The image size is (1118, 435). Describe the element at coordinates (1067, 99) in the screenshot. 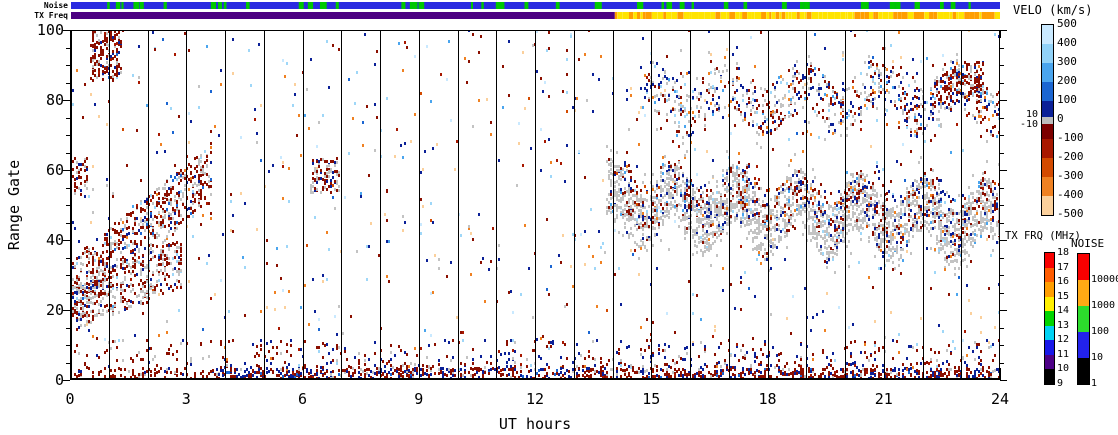

I see `velo-colorbar-label: 100` at that location.